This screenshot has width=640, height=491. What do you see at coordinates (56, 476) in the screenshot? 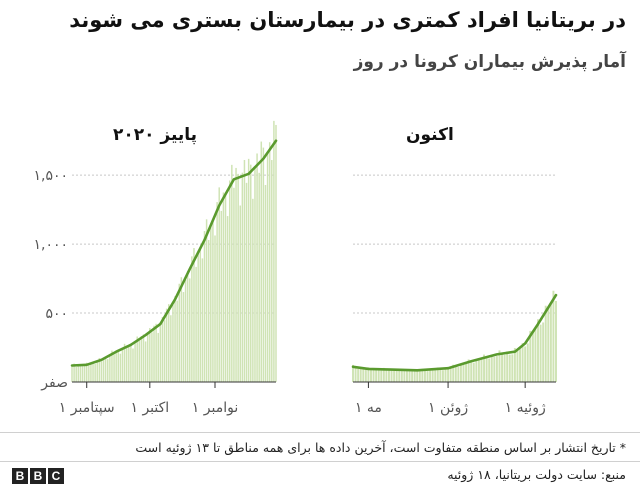
I see `bbc-logo-letter: C` at bounding box center [56, 476].